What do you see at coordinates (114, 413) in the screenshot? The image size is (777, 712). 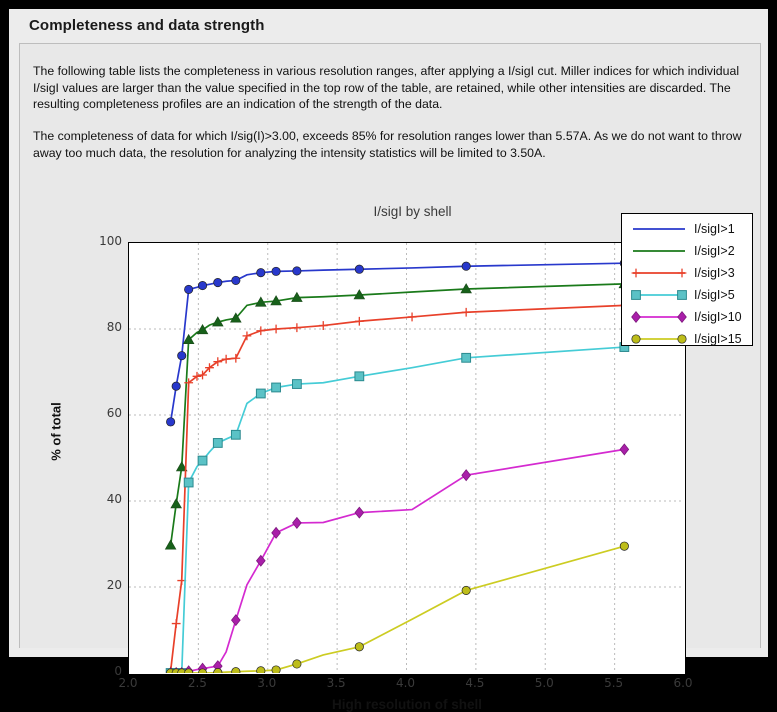 I see `y-tick-label: 60` at bounding box center [114, 413].